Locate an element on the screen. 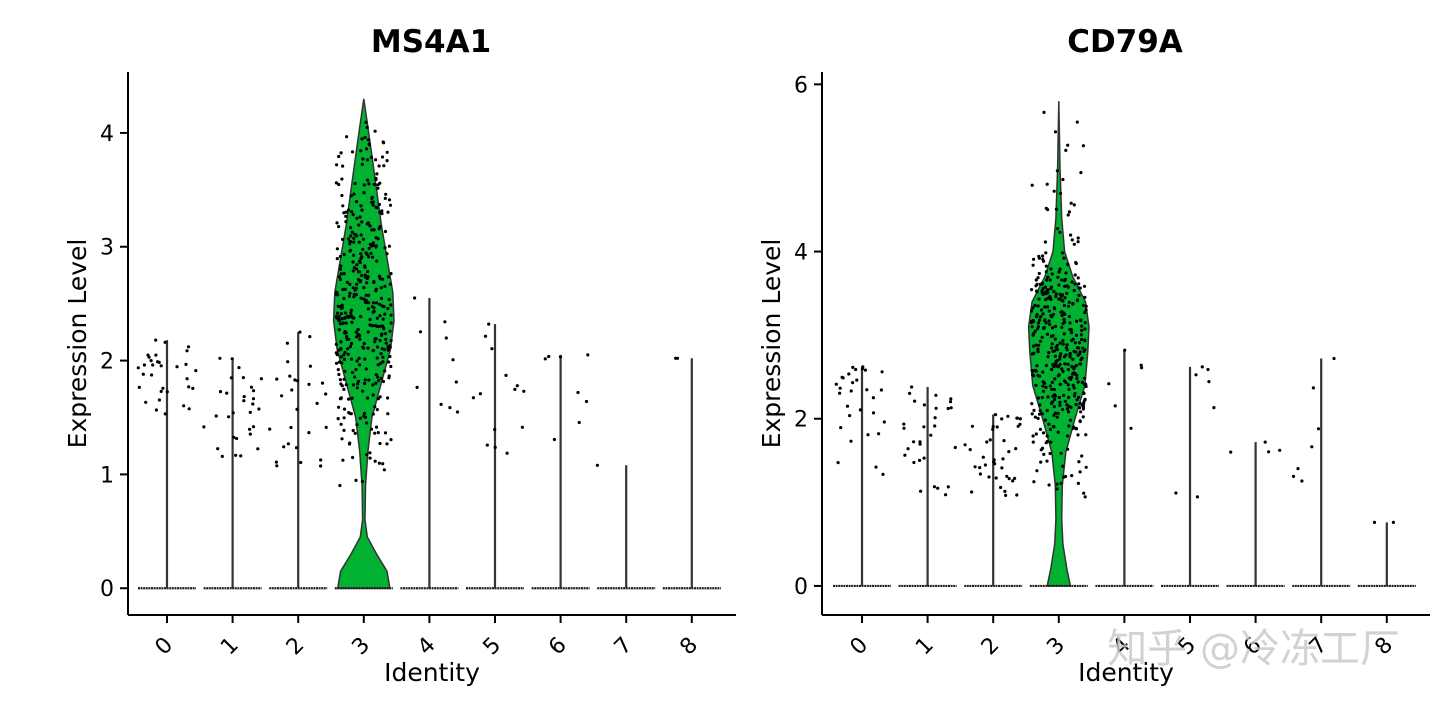 This screenshot has width=1440, height=708. y-tick-label: 0 is located at coordinates (801, 587).